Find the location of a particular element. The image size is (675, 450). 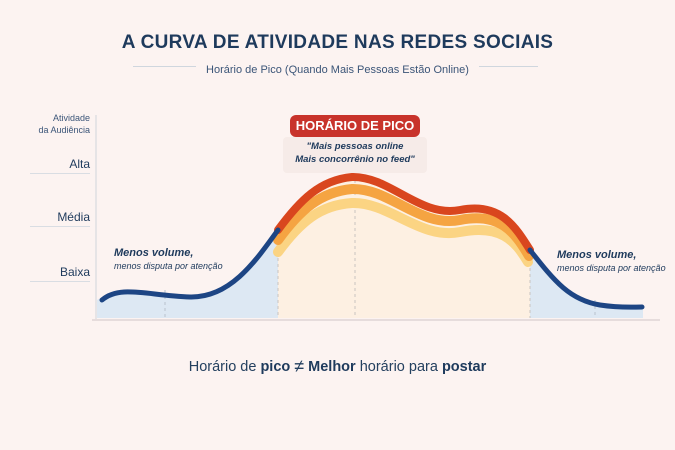

low-region-left is located at coordinates (187, 273).